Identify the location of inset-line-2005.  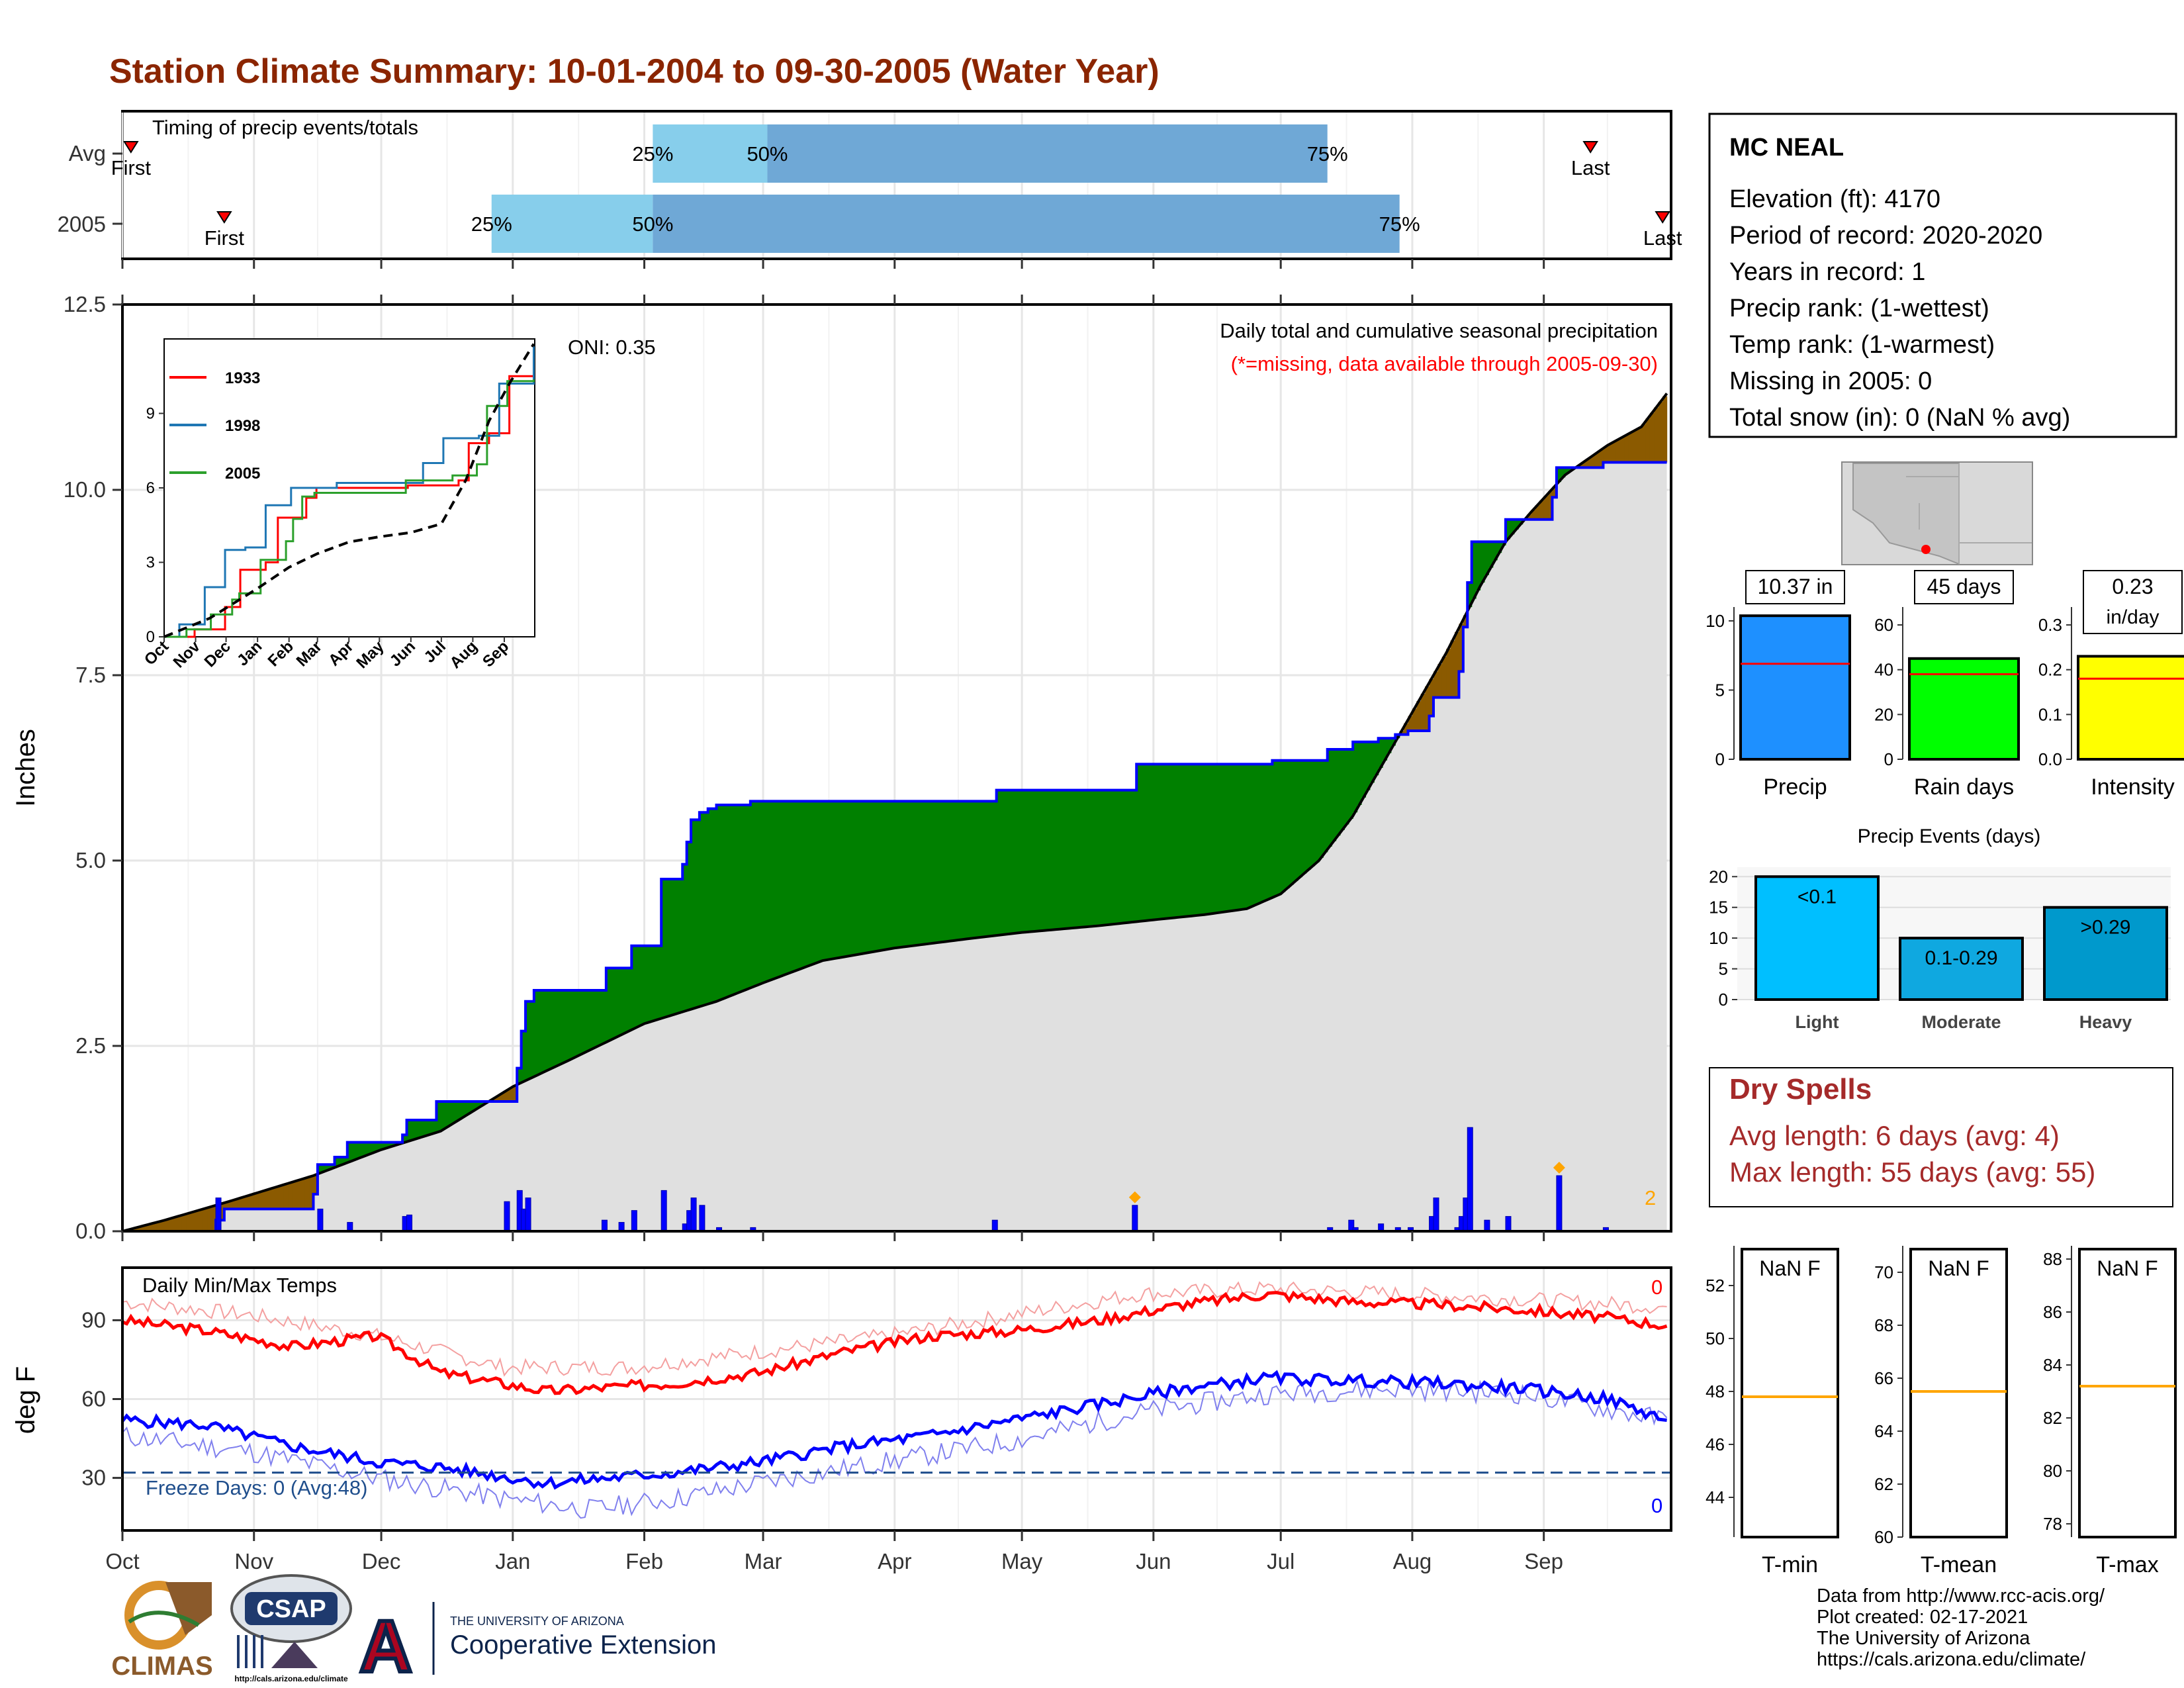
(349, 508).